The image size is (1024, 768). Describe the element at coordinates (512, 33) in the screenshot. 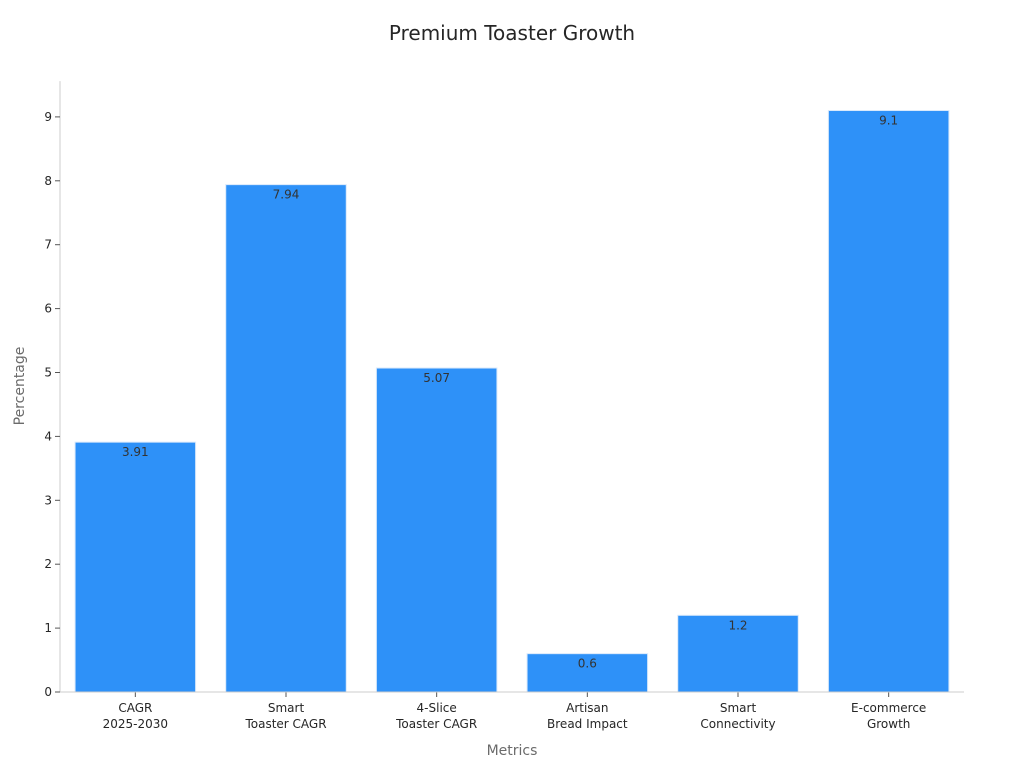

I see `chart-title: Premium Toaster Growth` at that location.